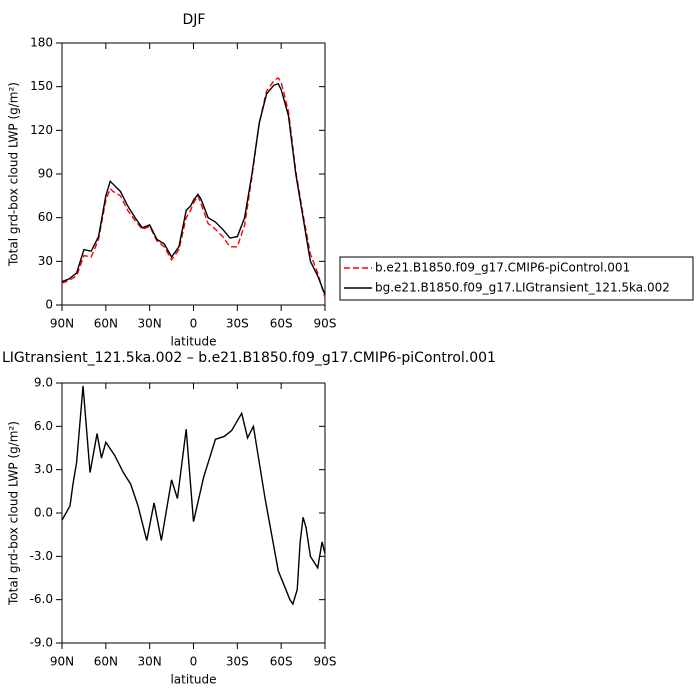  Describe the element at coordinates (41, 43) in the screenshot. I see `y-tick-label: 180` at that location.